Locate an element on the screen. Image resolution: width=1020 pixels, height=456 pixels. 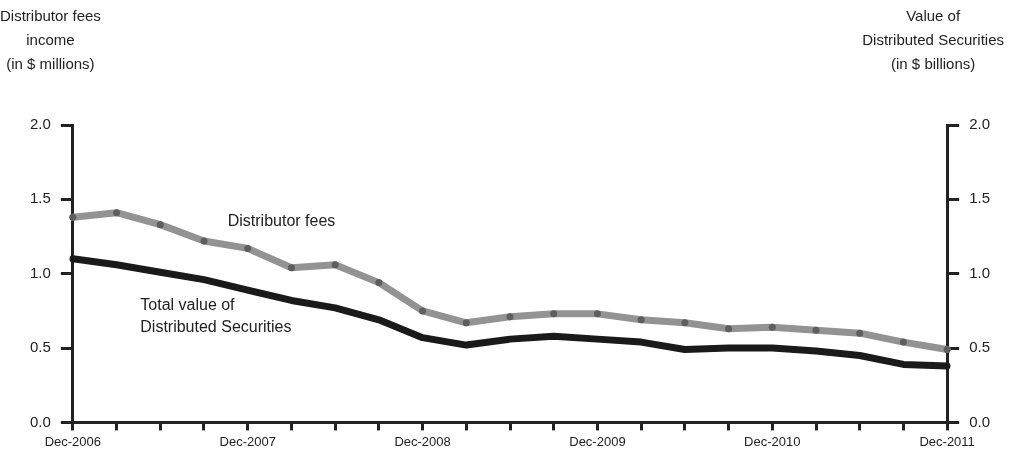
y-tick-label: 1.0 is located at coordinates (40, 272).